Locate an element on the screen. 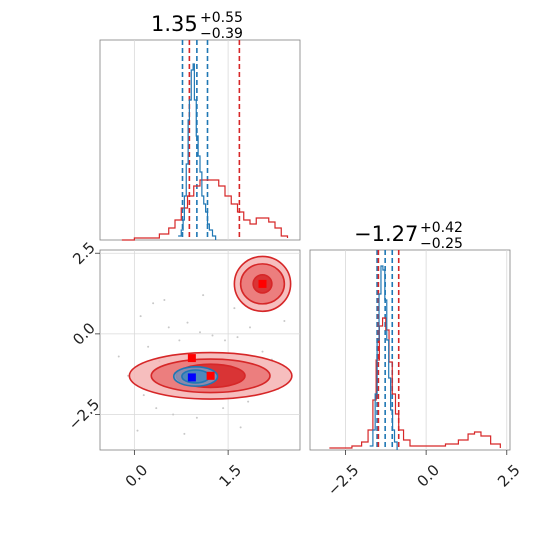 This screenshot has height=550, width=550. y-tick-labels: 2.50.0−2.5 is located at coordinates (84, 335).